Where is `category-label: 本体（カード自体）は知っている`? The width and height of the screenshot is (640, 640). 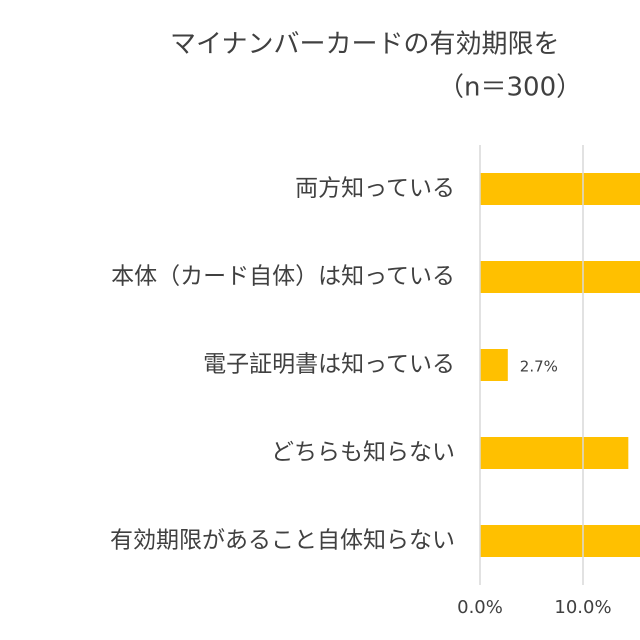
category-label: 本体（カード自体）は知っている is located at coordinates (283, 277).